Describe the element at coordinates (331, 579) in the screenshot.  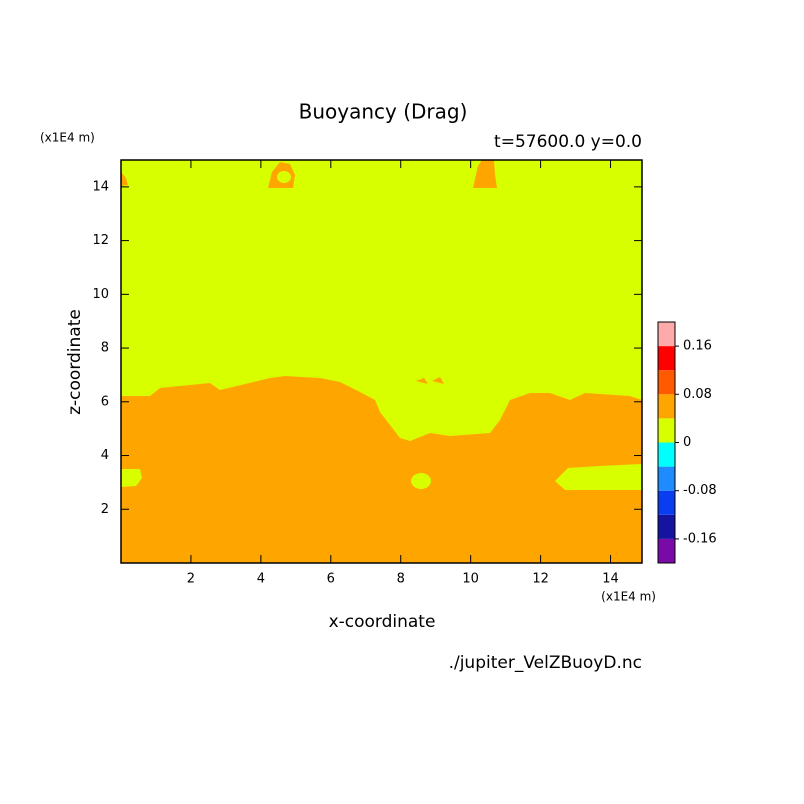
I see `x-tick-label: 6` at that location.